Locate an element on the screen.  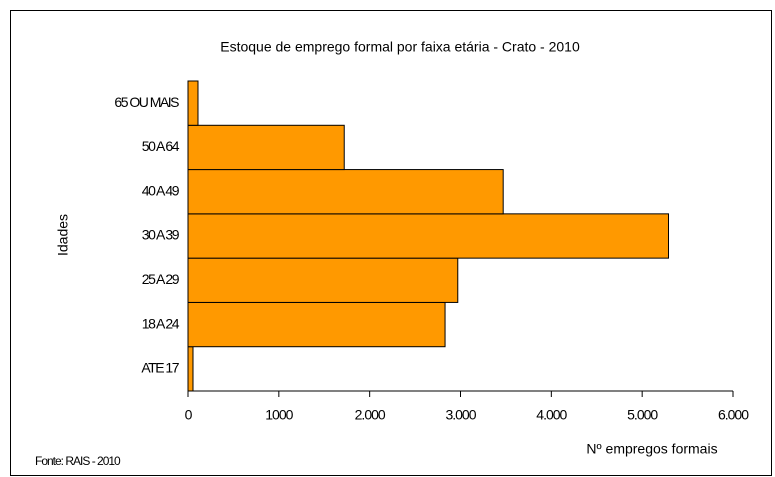
y-tick-label: ATE 17 is located at coordinates (160, 368).